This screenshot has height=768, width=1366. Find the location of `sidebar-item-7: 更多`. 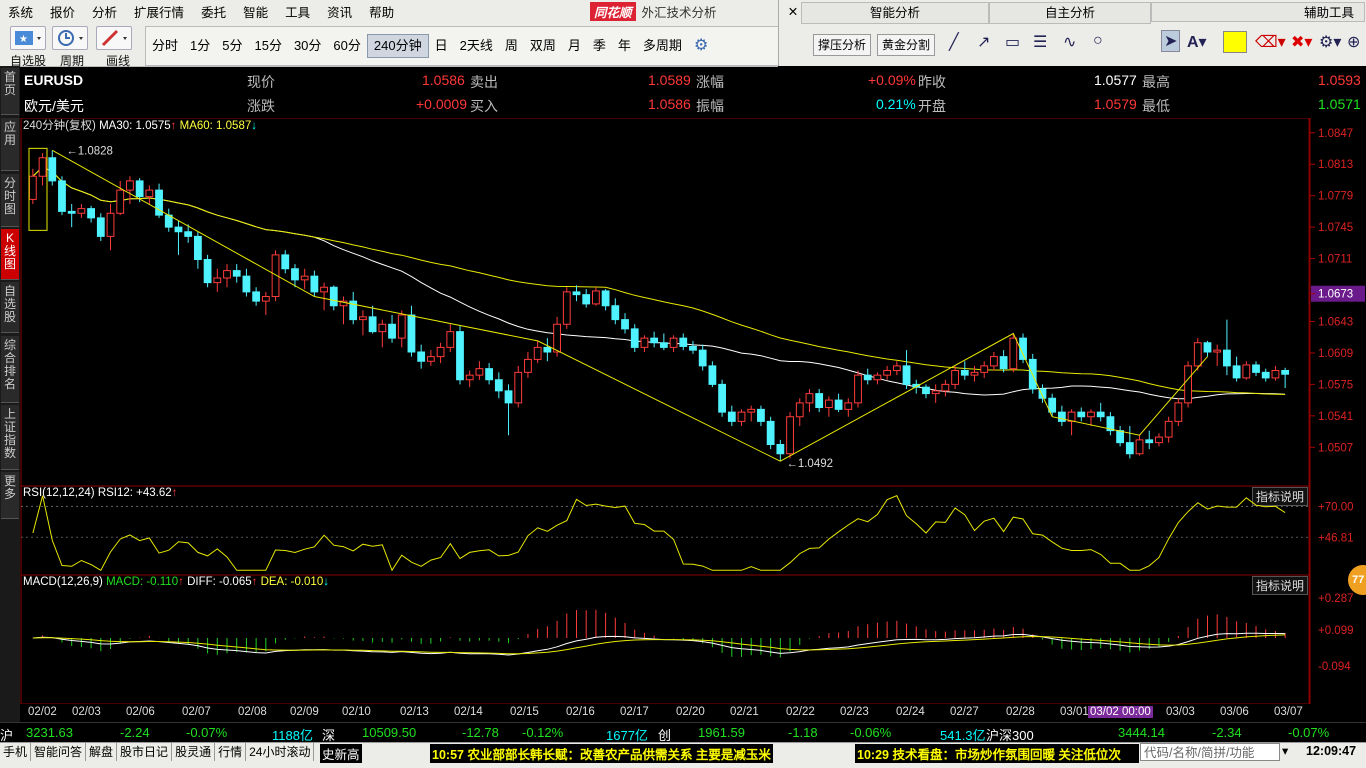

sidebar-item-7: 更多 is located at coordinates (10, 495).